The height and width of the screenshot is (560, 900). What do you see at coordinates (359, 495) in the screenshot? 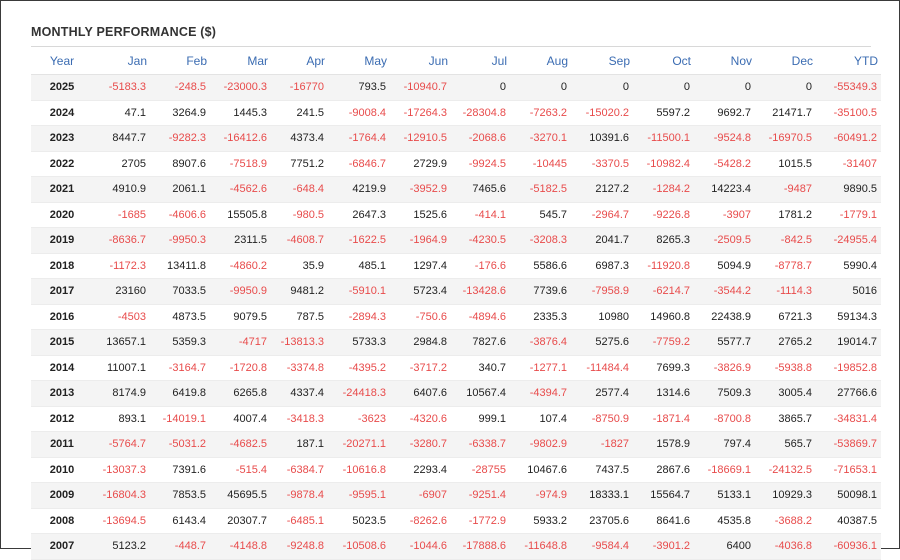
I see `value-cell: -9595.1` at bounding box center [359, 495].